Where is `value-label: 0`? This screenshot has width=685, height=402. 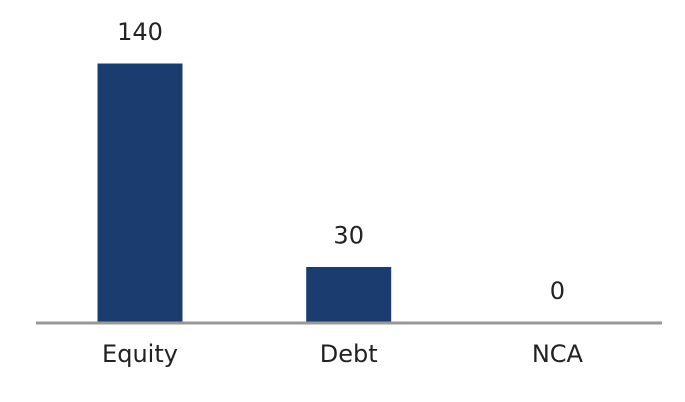
value-label: 0 is located at coordinates (557, 291).